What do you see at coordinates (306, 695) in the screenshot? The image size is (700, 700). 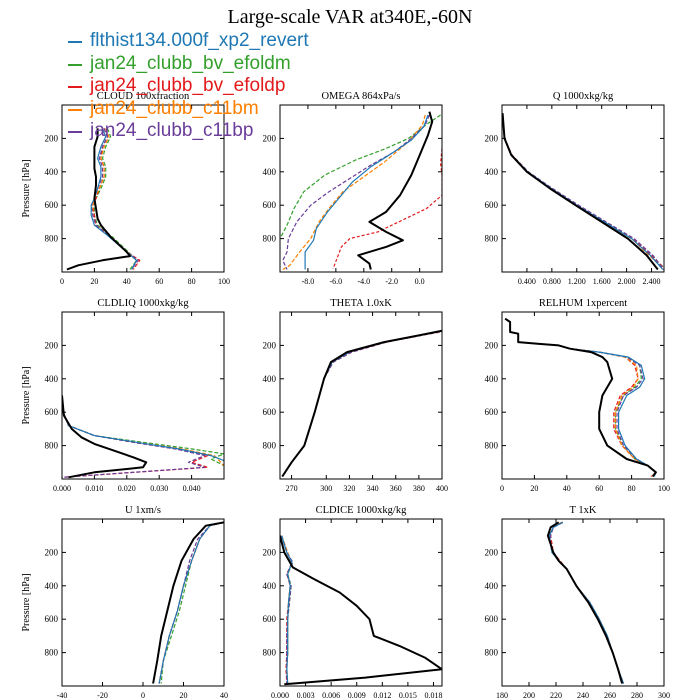 I see `x-tick-label: 0.003` at bounding box center [306, 695].